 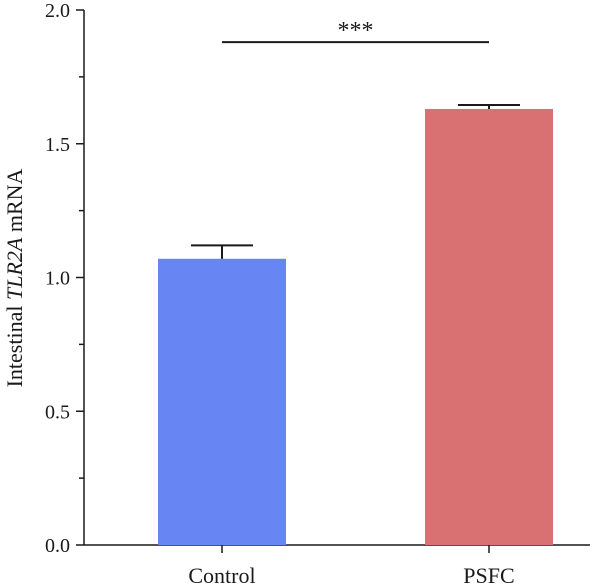 What do you see at coordinates (355, 181) in the screenshot?
I see `error-bars` at bounding box center [355, 181].